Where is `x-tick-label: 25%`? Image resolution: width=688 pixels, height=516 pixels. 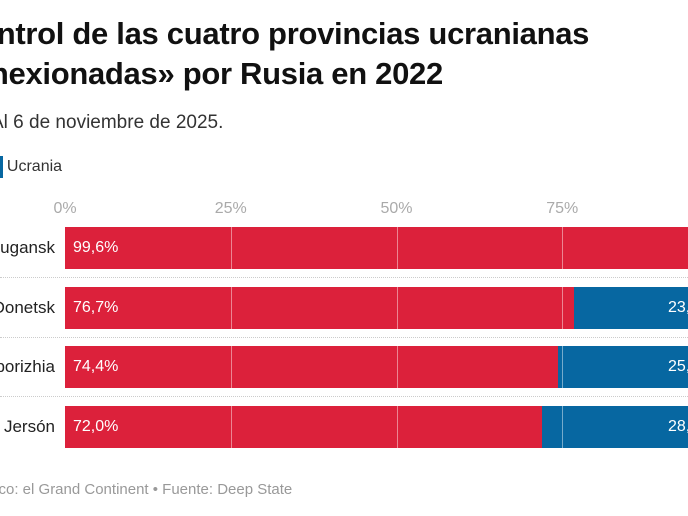 x-tick-label: 25% is located at coordinates (230, 208).